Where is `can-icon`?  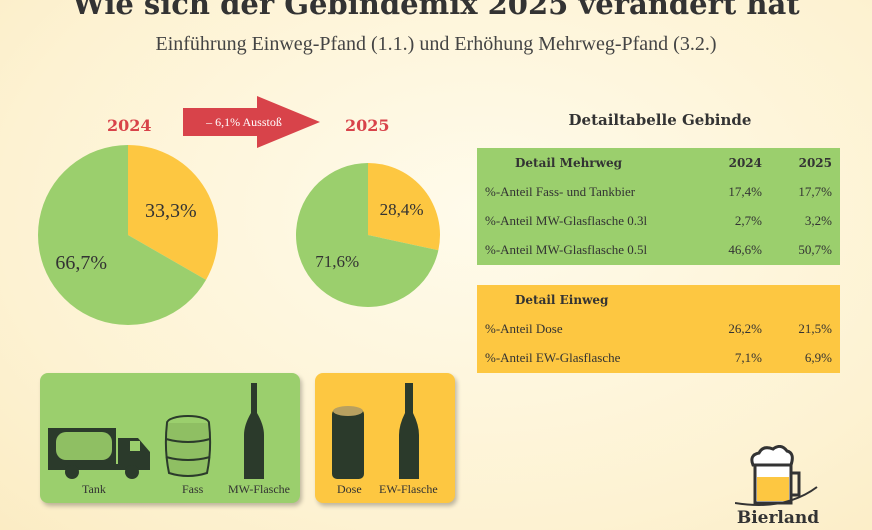
can-icon is located at coordinates (348, 442).